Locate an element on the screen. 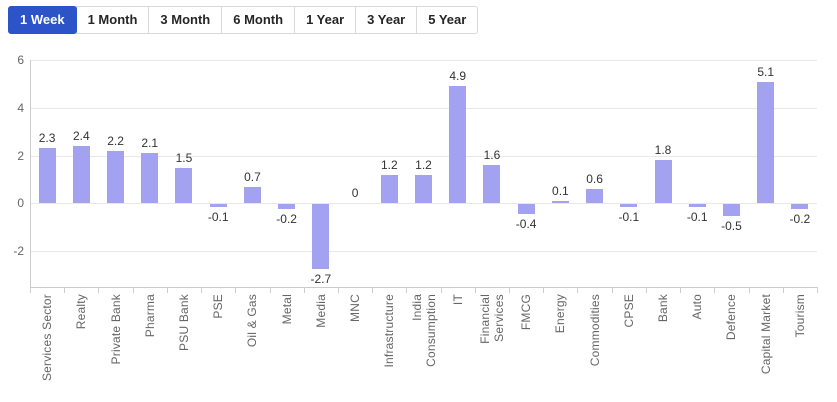 The height and width of the screenshot is (402, 837). bar-value-label: 2.1 is located at coordinates (150, 143).